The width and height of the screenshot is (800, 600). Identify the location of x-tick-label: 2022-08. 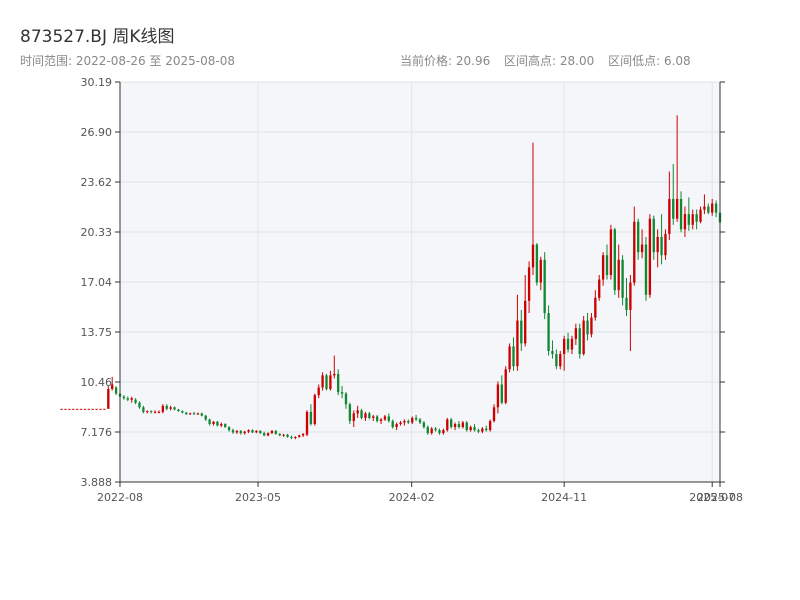
(120, 497).